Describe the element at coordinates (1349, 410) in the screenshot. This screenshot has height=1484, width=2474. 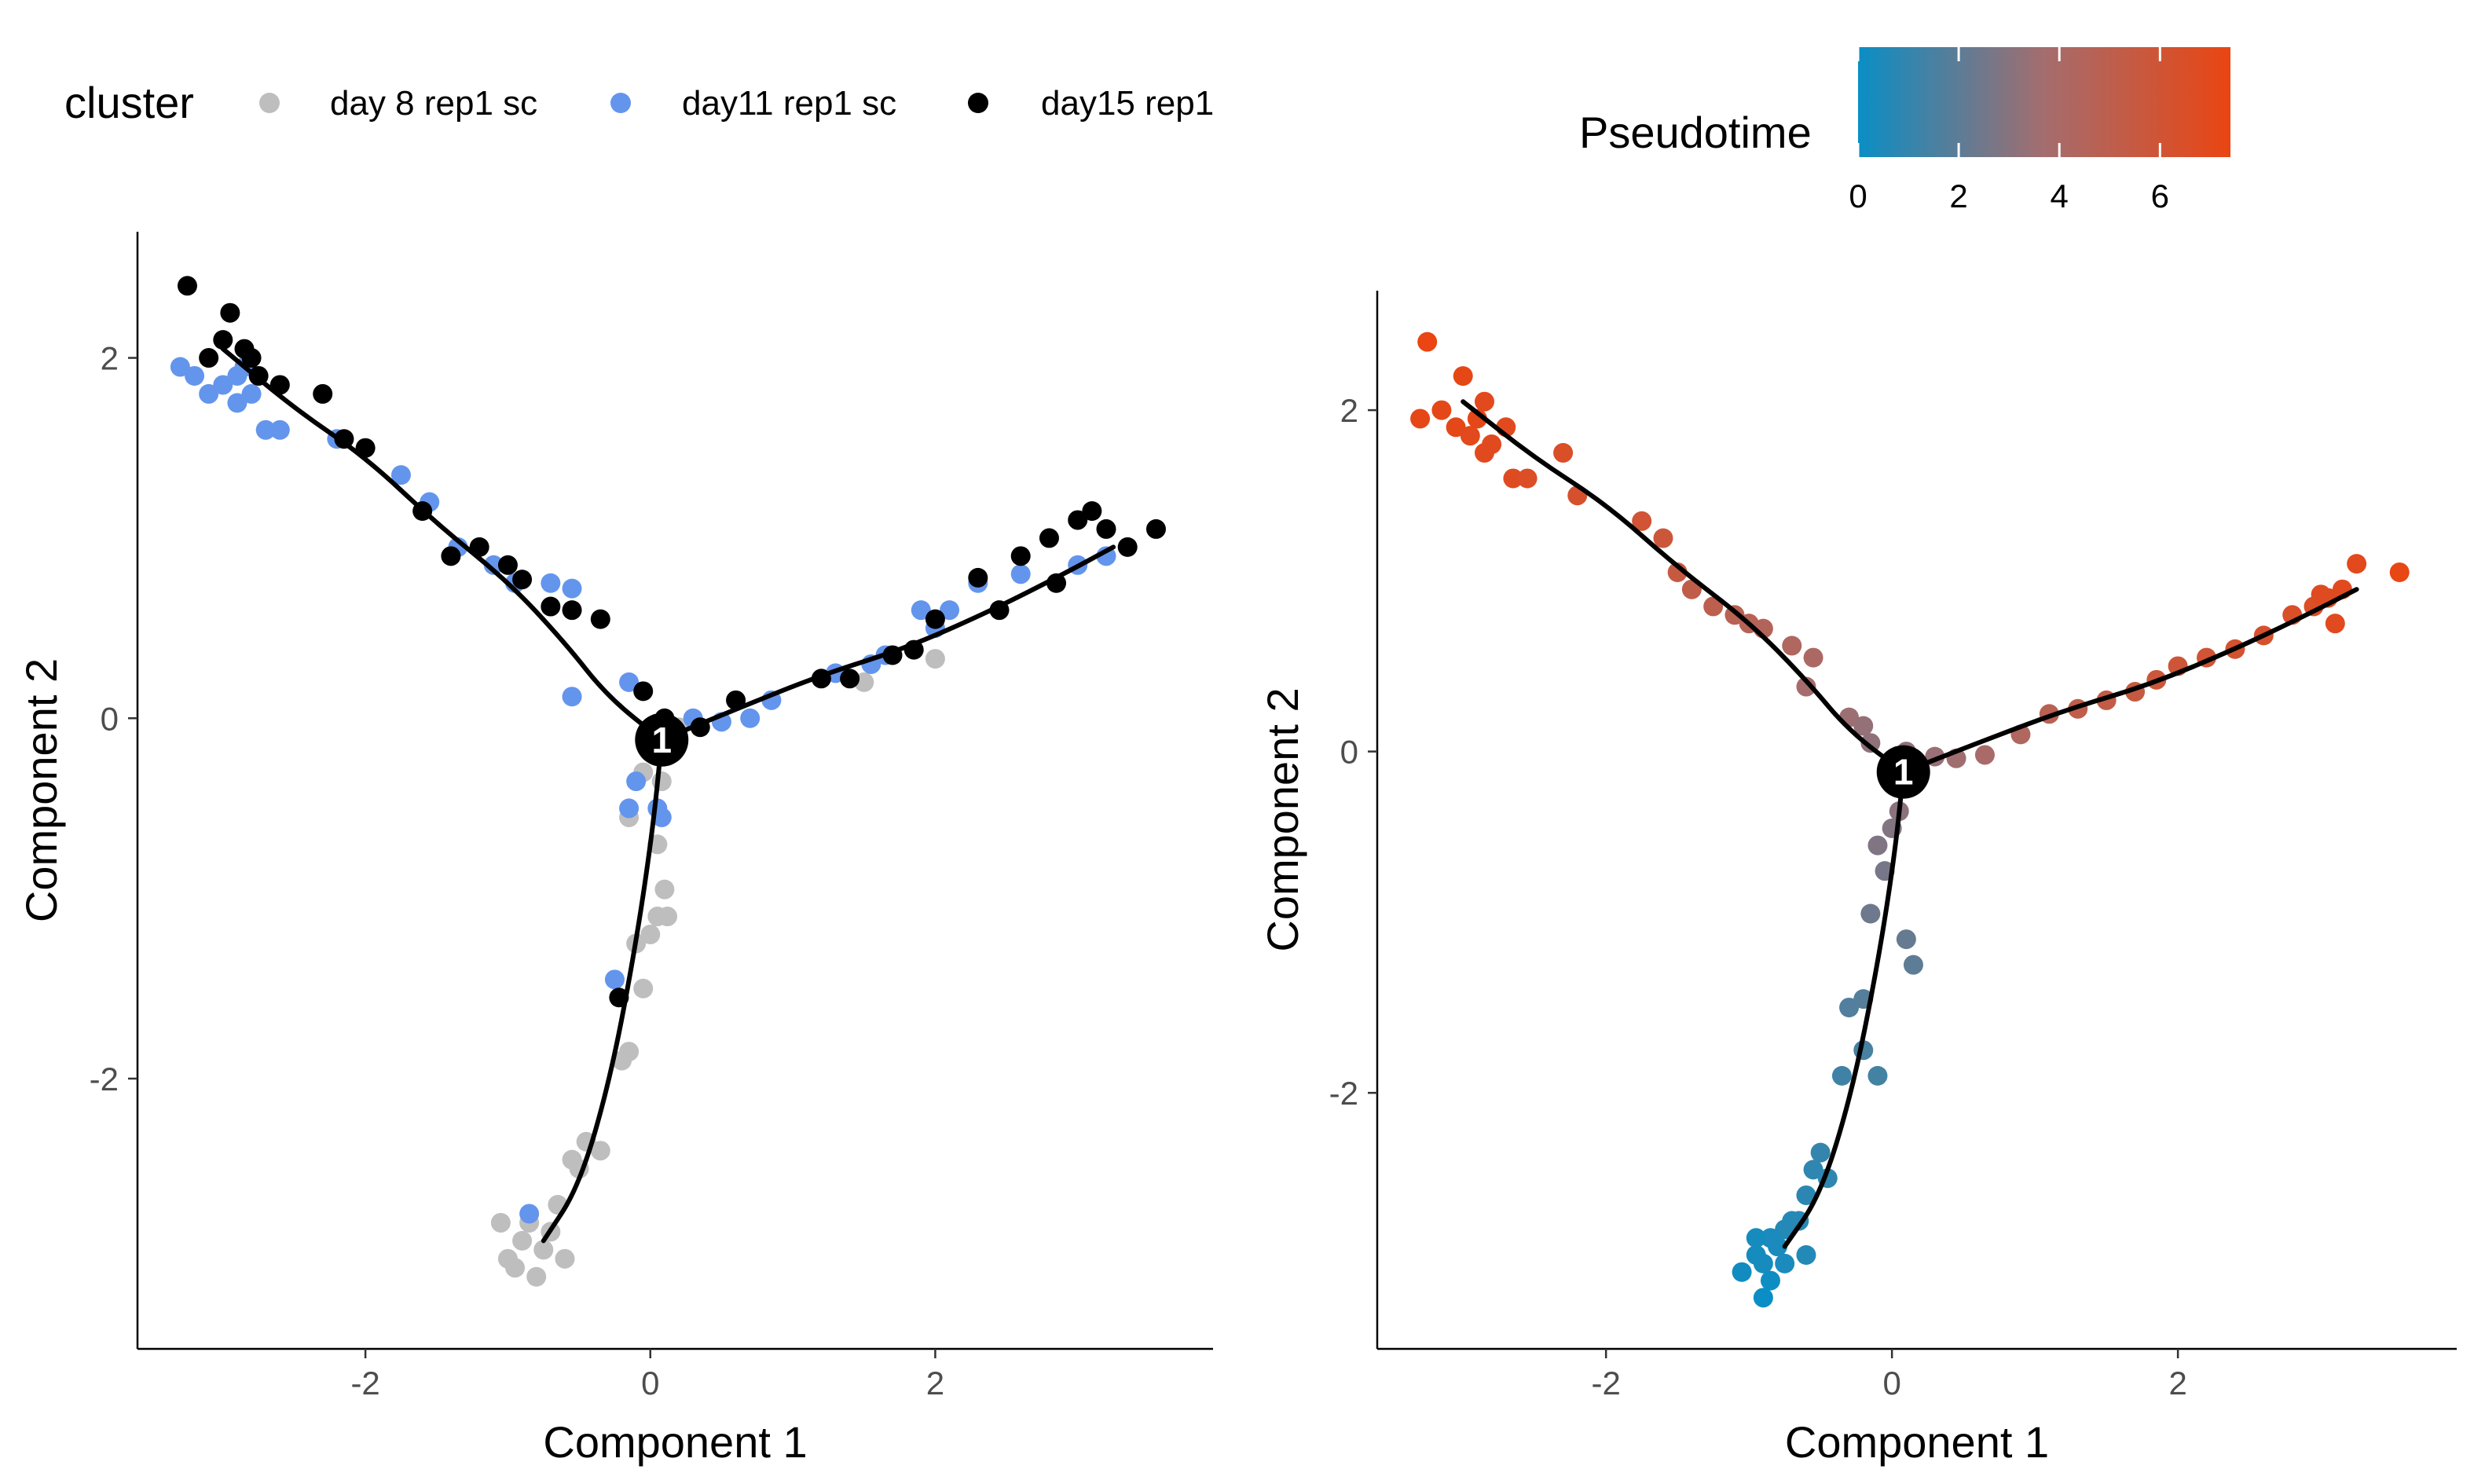
I see `y-tick-label: 2` at that location.